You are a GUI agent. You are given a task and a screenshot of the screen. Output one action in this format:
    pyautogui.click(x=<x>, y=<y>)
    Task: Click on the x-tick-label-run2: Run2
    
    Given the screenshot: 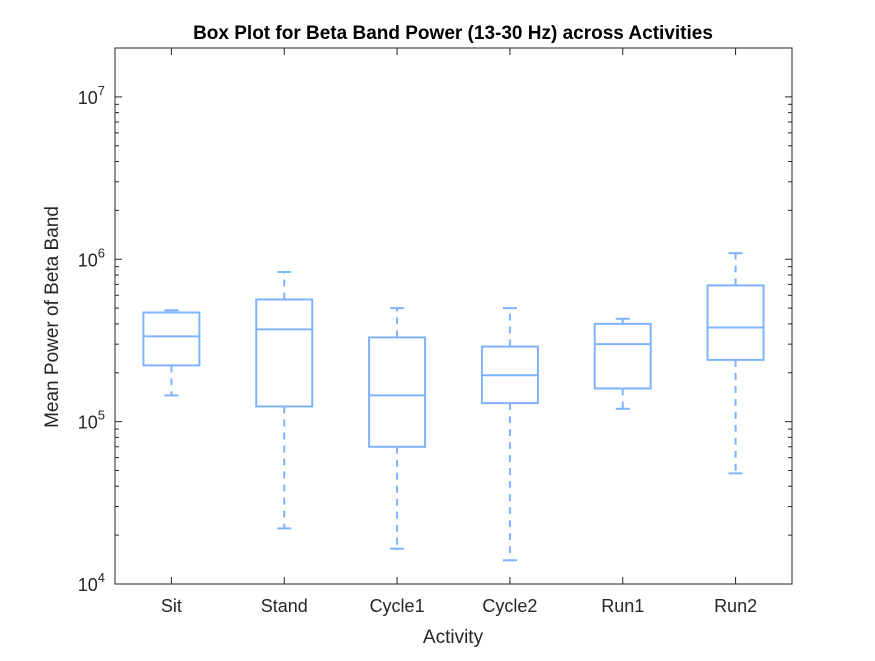 What is the action you would take?
    pyautogui.click(x=735, y=606)
    